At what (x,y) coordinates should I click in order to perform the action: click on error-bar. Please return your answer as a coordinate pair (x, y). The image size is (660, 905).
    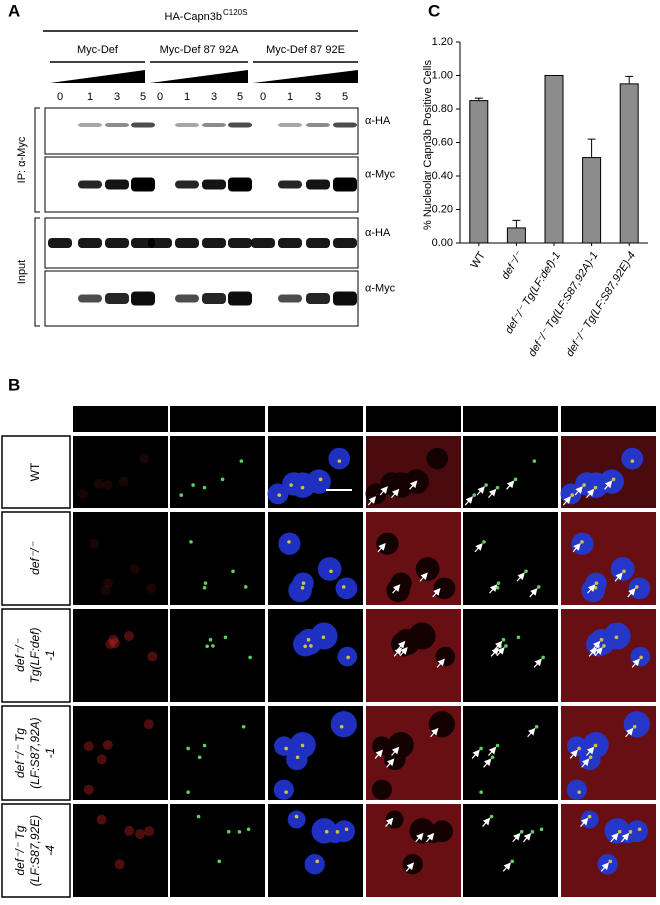
    Looking at the image, I should click on (478, 99).